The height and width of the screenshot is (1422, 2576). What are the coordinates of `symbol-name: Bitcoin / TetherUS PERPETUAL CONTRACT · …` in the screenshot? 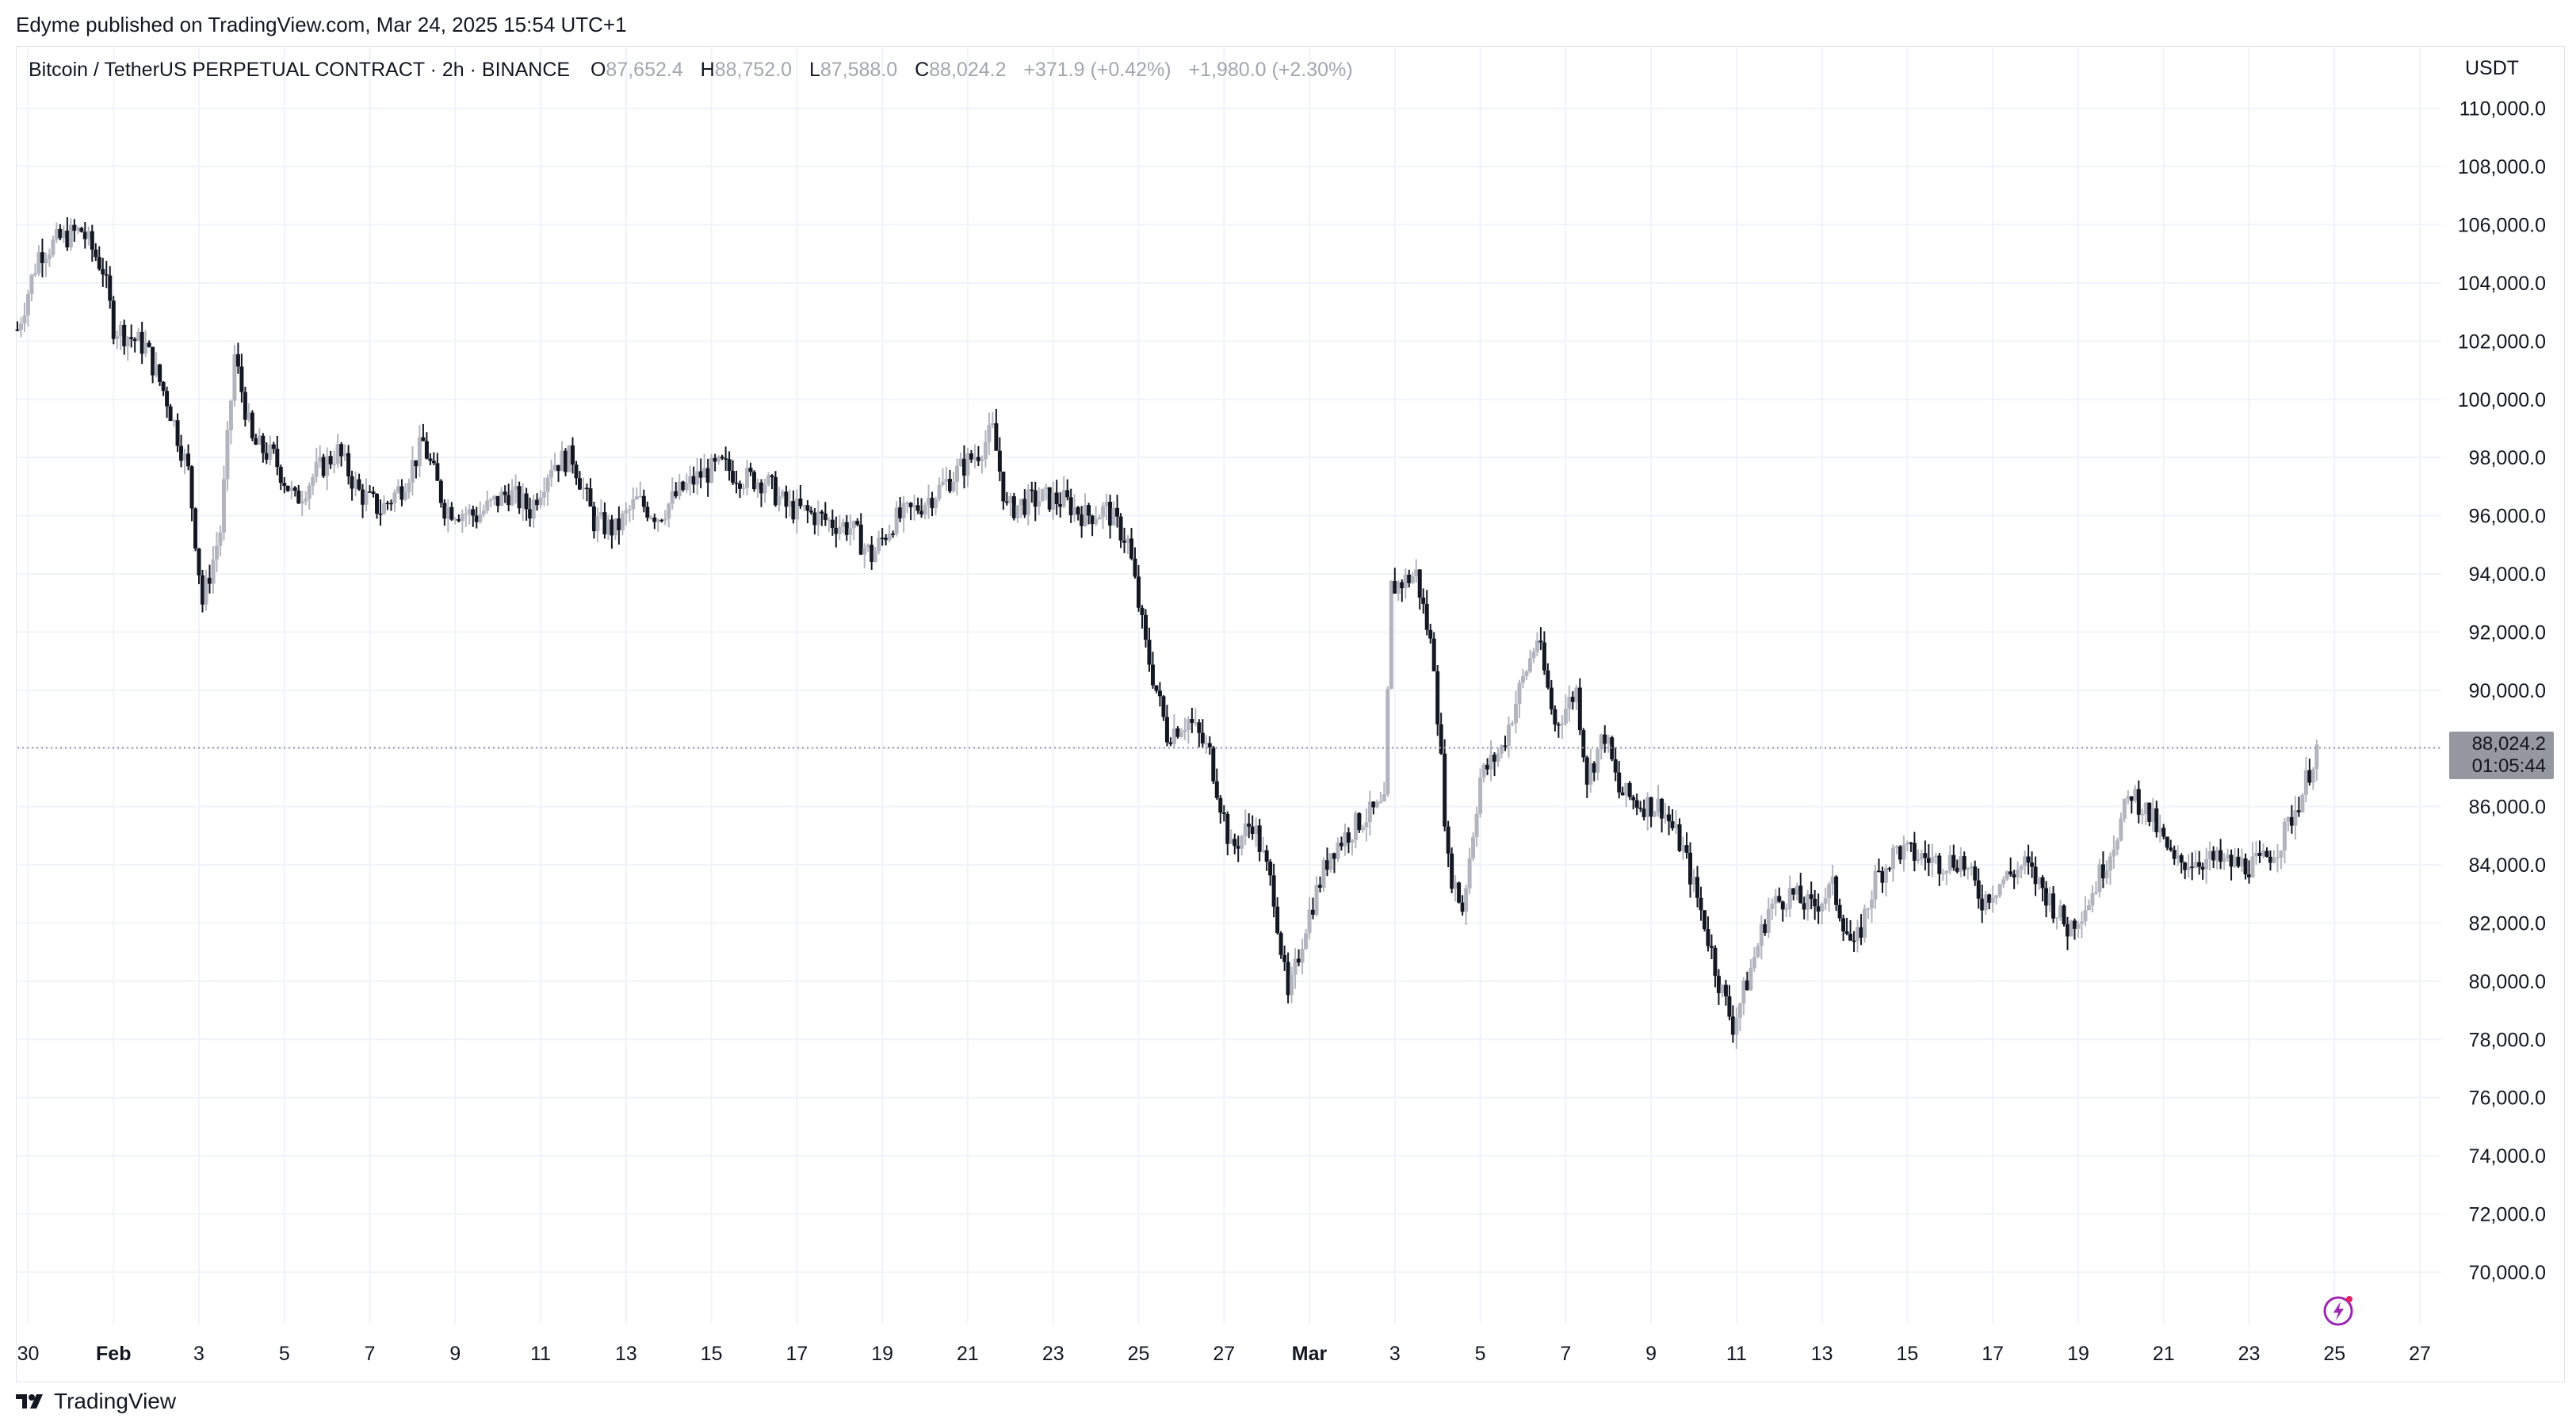 It's located at (300, 70).